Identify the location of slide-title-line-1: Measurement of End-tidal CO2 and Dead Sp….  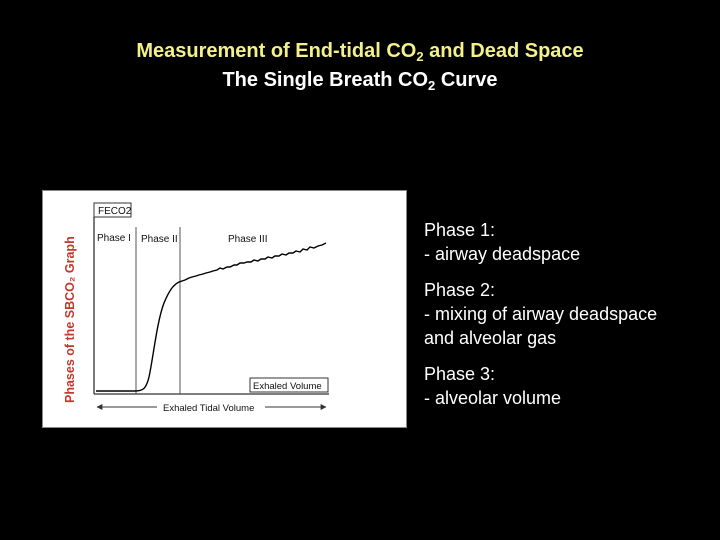
(360, 52).